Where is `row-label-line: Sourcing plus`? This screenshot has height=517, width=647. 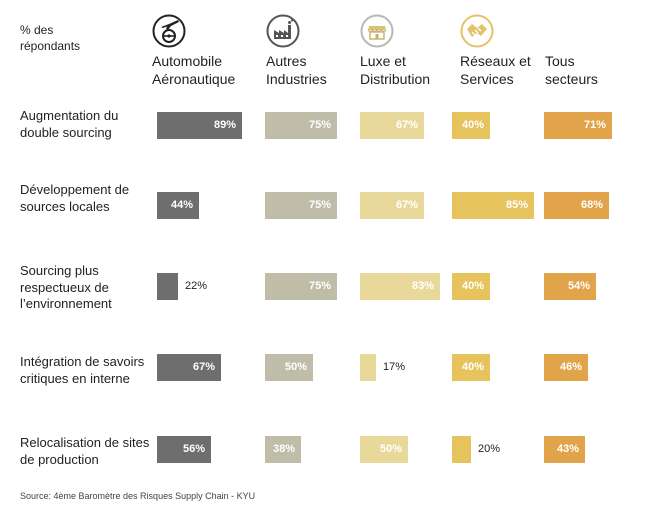
row-label-line: Sourcing plus is located at coordinates (59, 270).